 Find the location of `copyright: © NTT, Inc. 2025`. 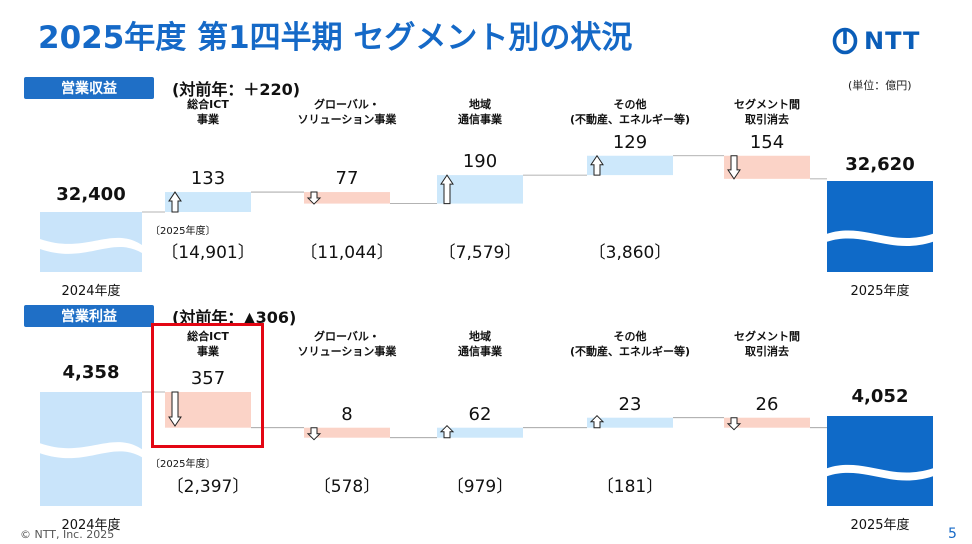

copyright: © NTT, Inc. 2025 is located at coordinates (67, 534).